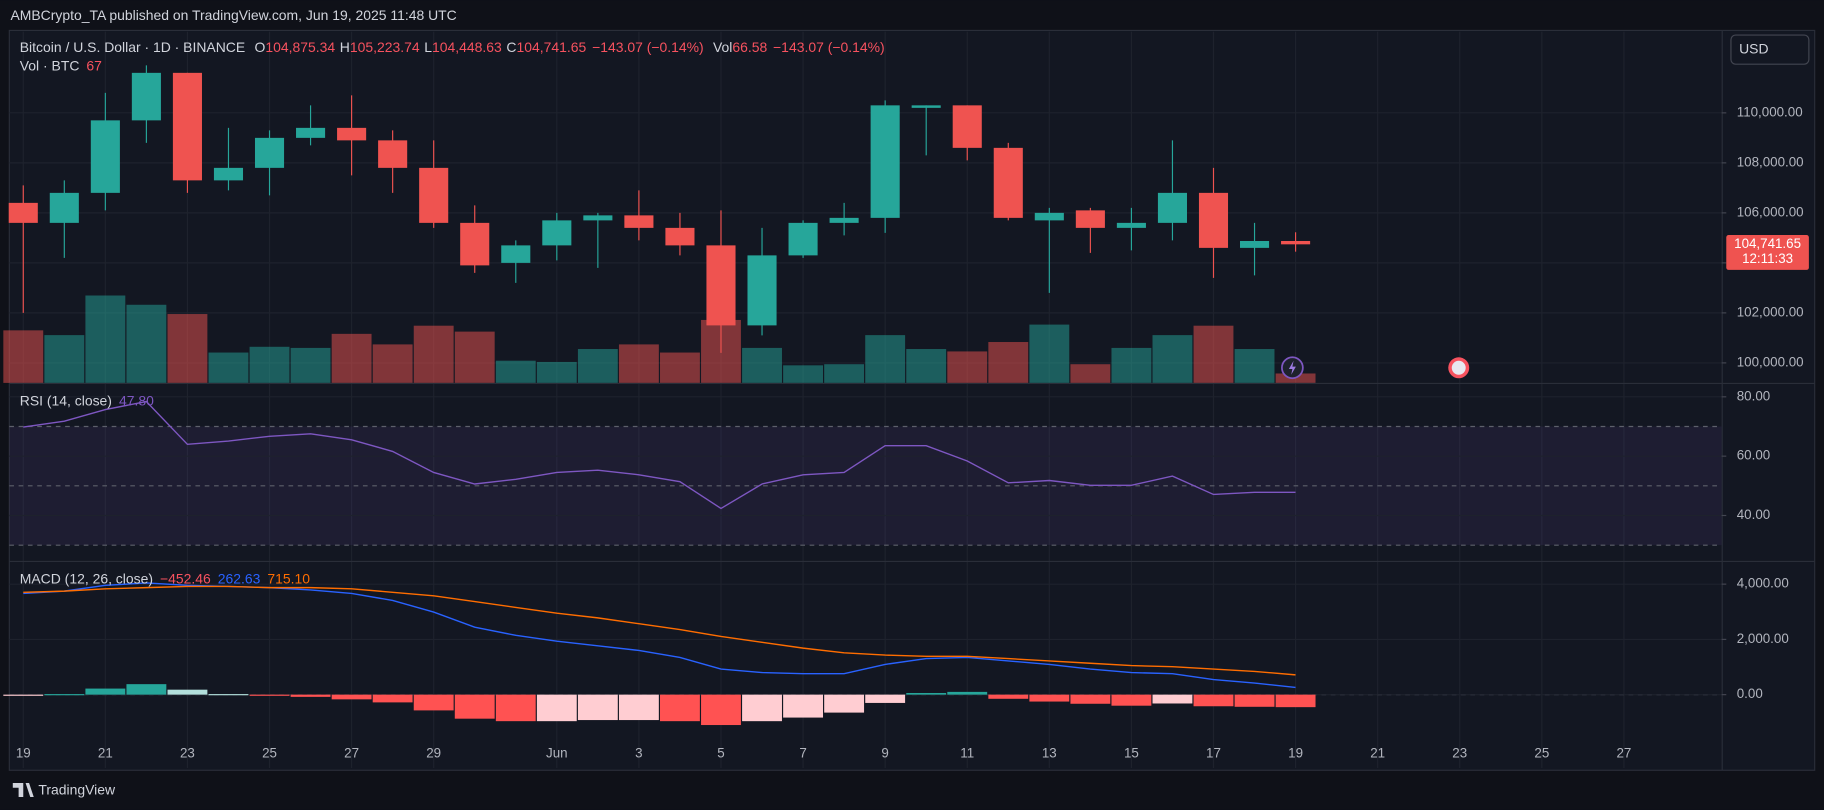  I want to click on y-tick-label: 40.00, so click(1753, 514).